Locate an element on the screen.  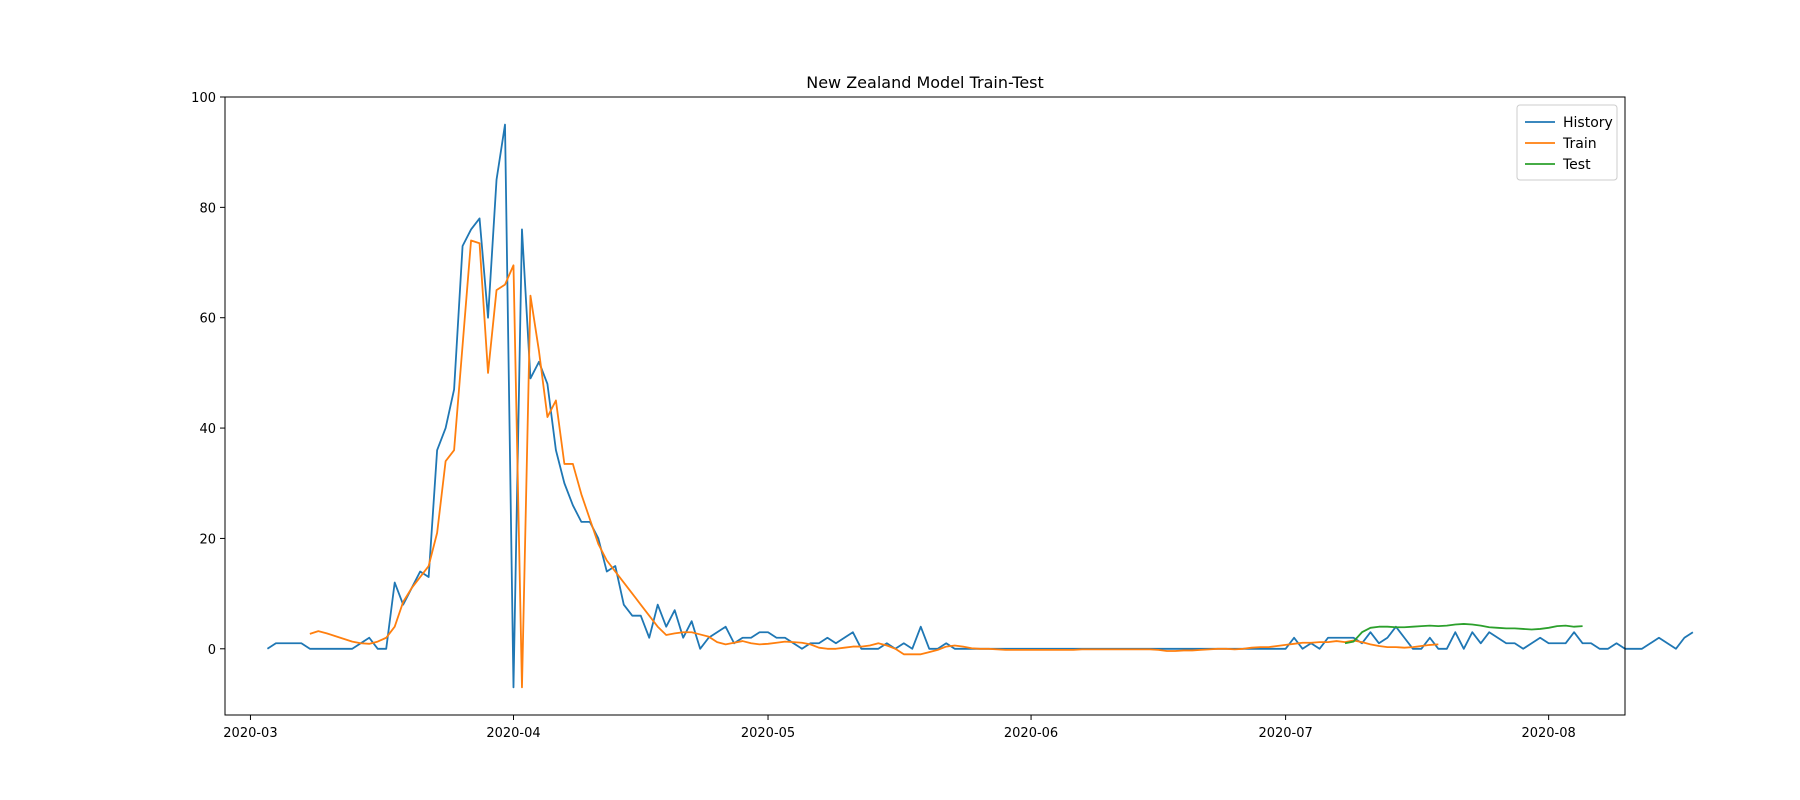
y-tick-label: 20 is located at coordinates (207, 539).